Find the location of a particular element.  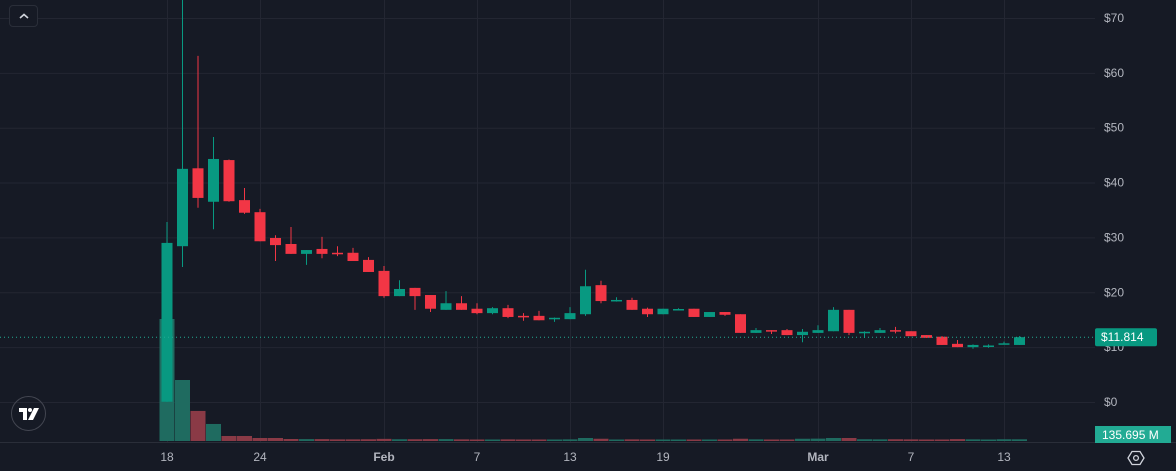

y-tick-label: $0 is located at coordinates (1111, 402).